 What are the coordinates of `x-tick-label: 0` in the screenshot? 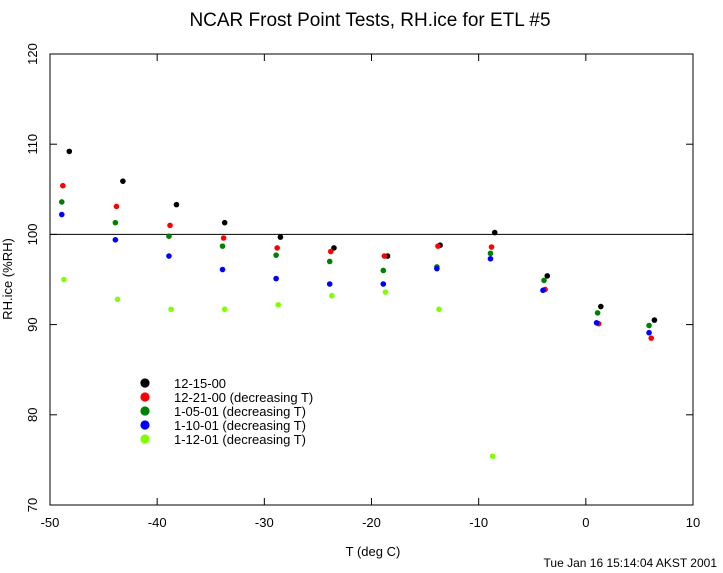 It's located at (585, 522).